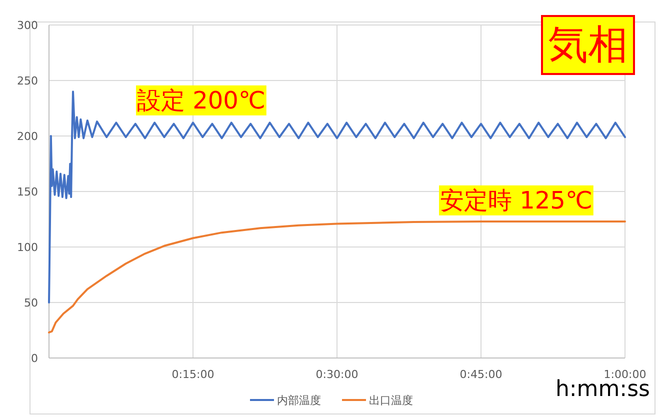 The width and height of the screenshot is (659, 418). I want to click on legend-label: 出口温度, so click(391, 400).